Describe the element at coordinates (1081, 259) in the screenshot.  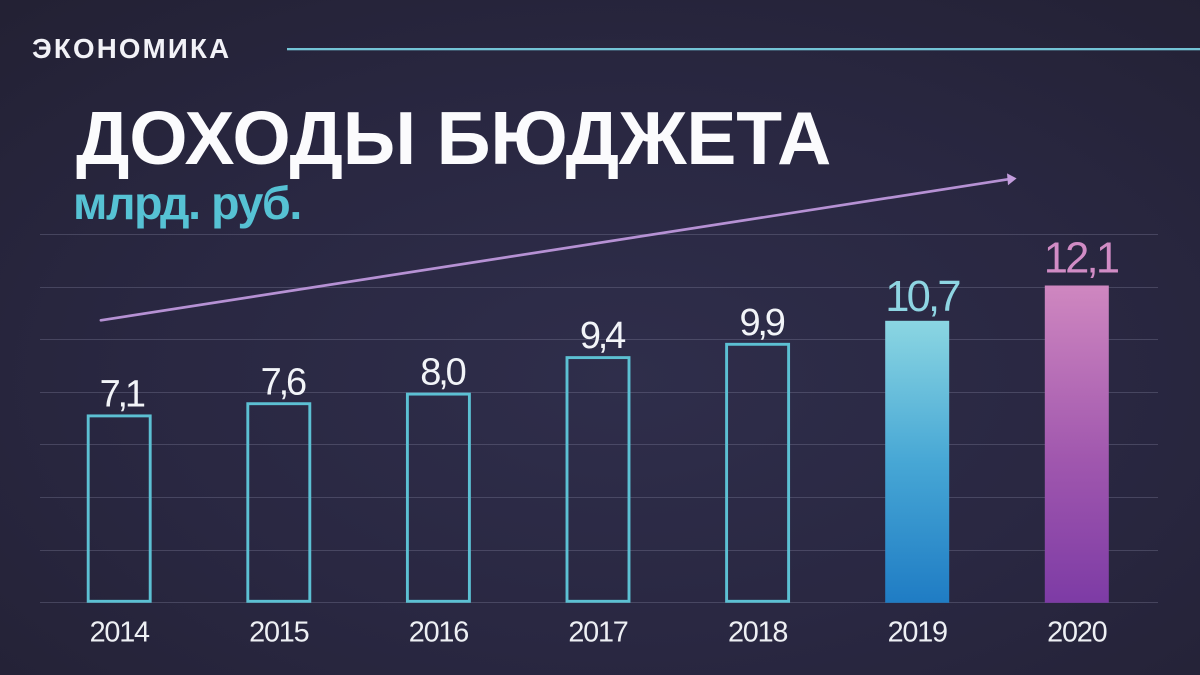
I see `svg-text: 12,1` at that location.